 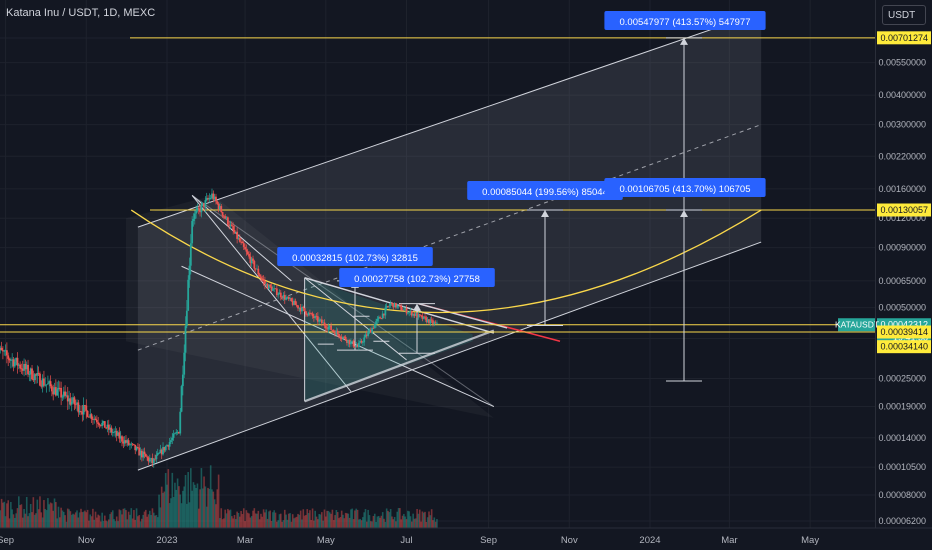 I want to click on cup-curve, so click(x=446, y=261).